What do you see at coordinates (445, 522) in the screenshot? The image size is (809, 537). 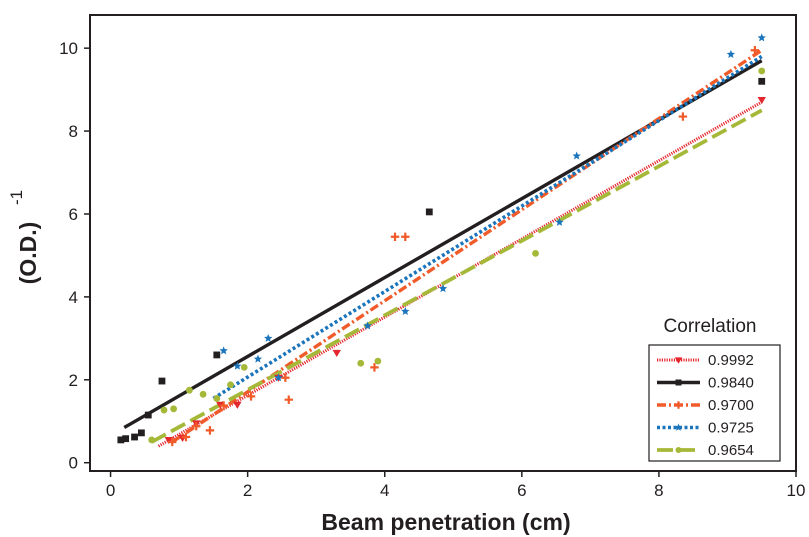 I see `x-axis-label: Beam penetration (cm)` at bounding box center [445, 522].